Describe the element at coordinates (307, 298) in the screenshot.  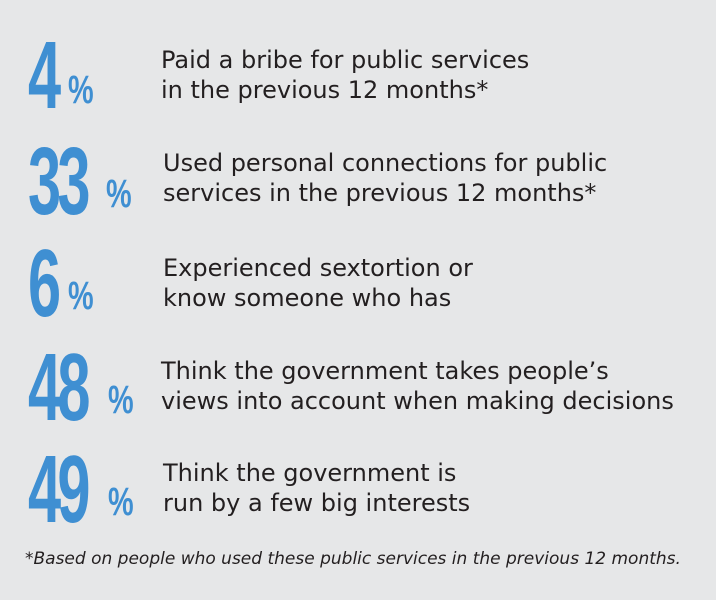
I see `stat-description-line: know someone who has` at that location.